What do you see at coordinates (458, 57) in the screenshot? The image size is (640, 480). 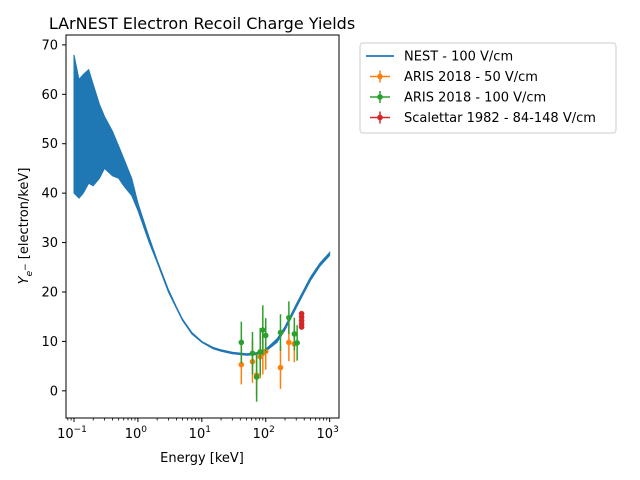 I see `legend-label: NEST - 100 V/cm` at bounding box center [458, 57].